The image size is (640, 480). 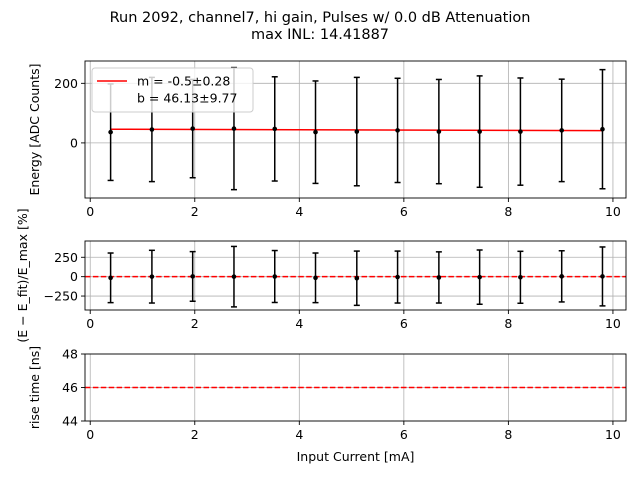 What do you see at coordinates (183, 81) in the screenshot?
I see `legend-entry: m = -0.5±0.28` at bounding box center [183, 81].